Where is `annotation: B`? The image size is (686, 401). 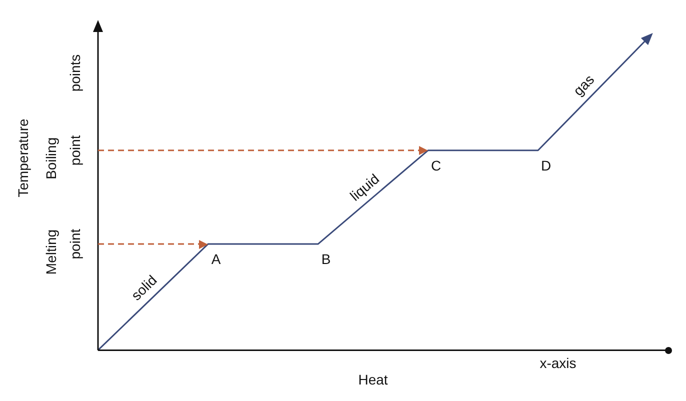
annotation: B is located at coordinates (326, 258).